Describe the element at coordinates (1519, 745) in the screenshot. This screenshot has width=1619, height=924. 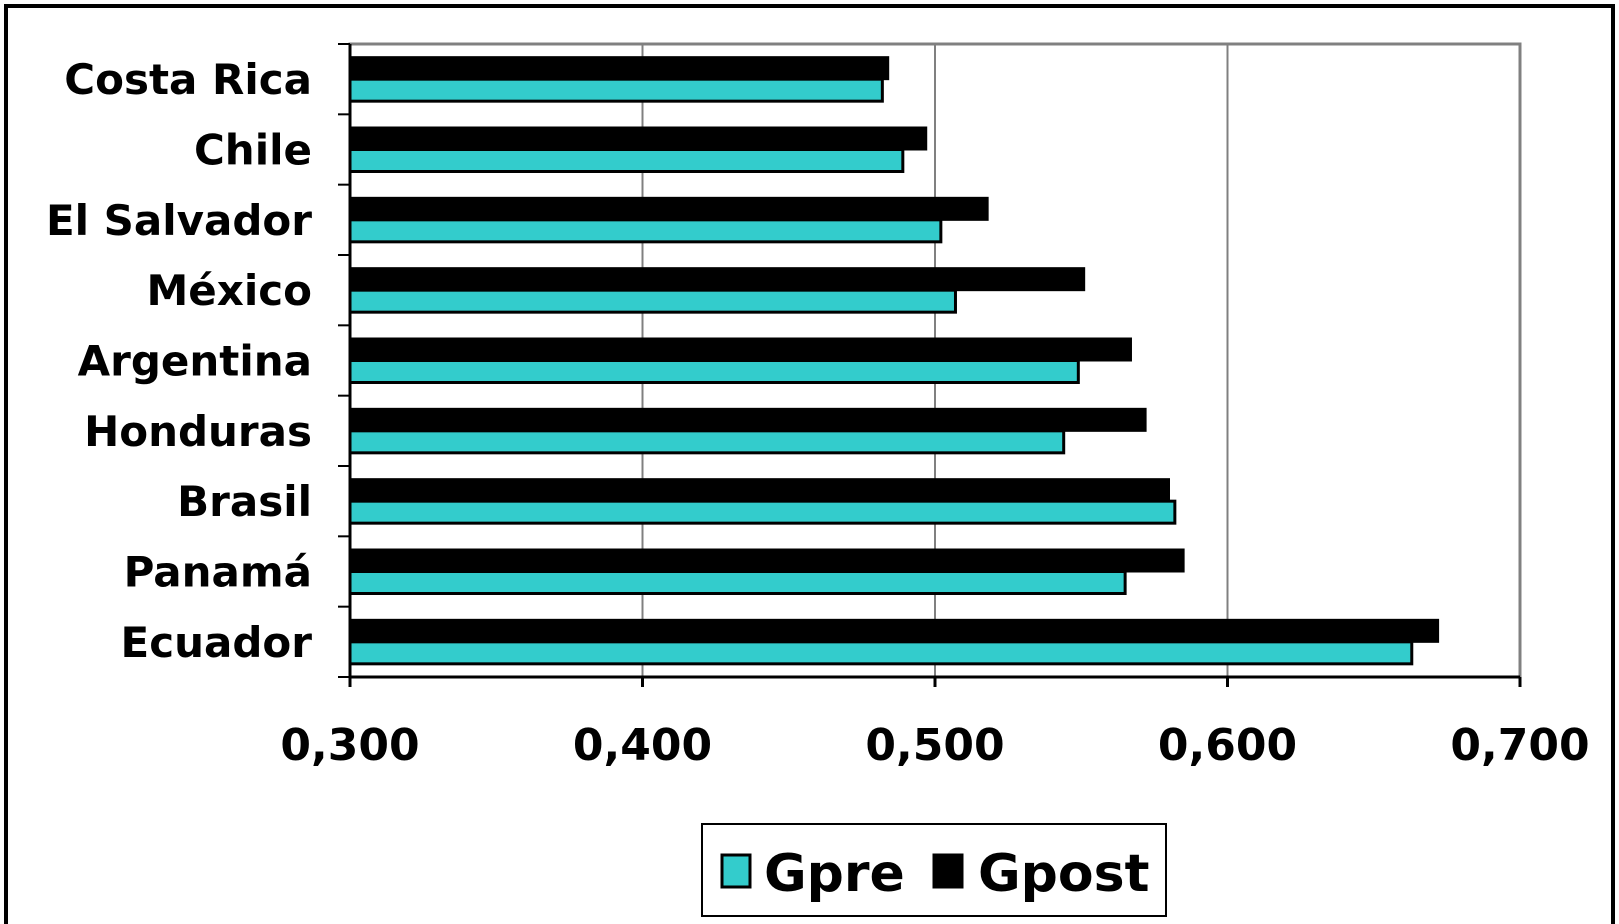
I see `x-tick-label: 0,700` at that location.